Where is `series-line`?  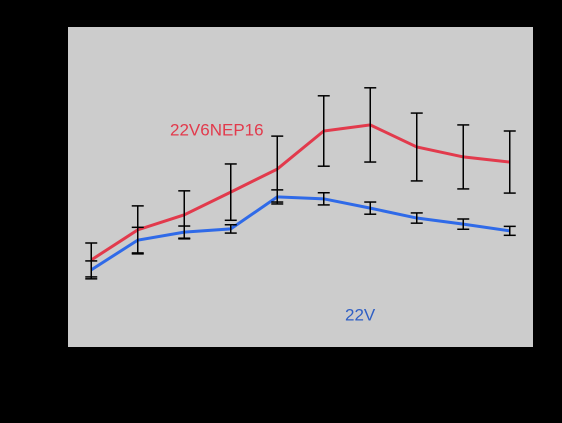 series-line is located at coordinates (300, 233).